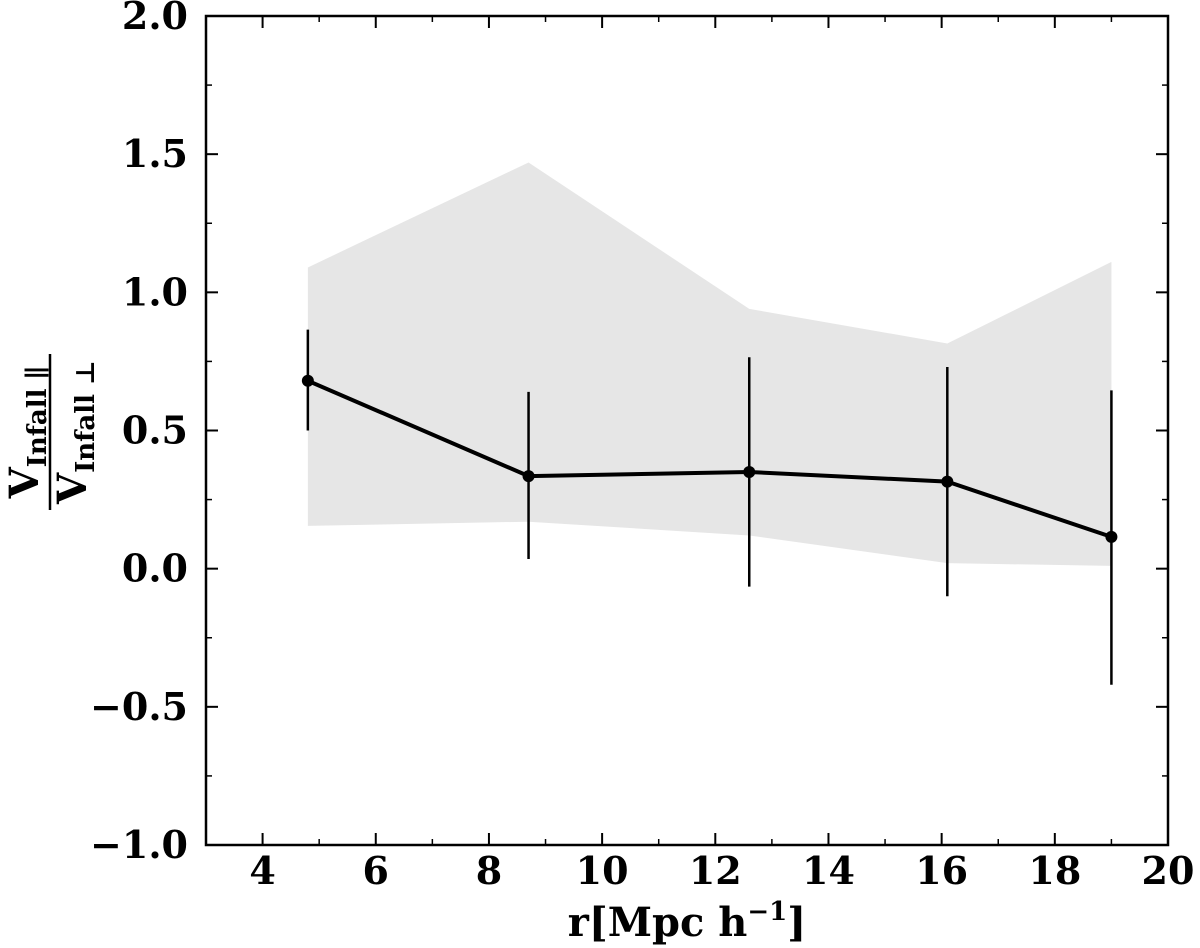  Describe the element at coordinates (262, 870) in the screenshot. I see `x-tick-label: 4` at that location.